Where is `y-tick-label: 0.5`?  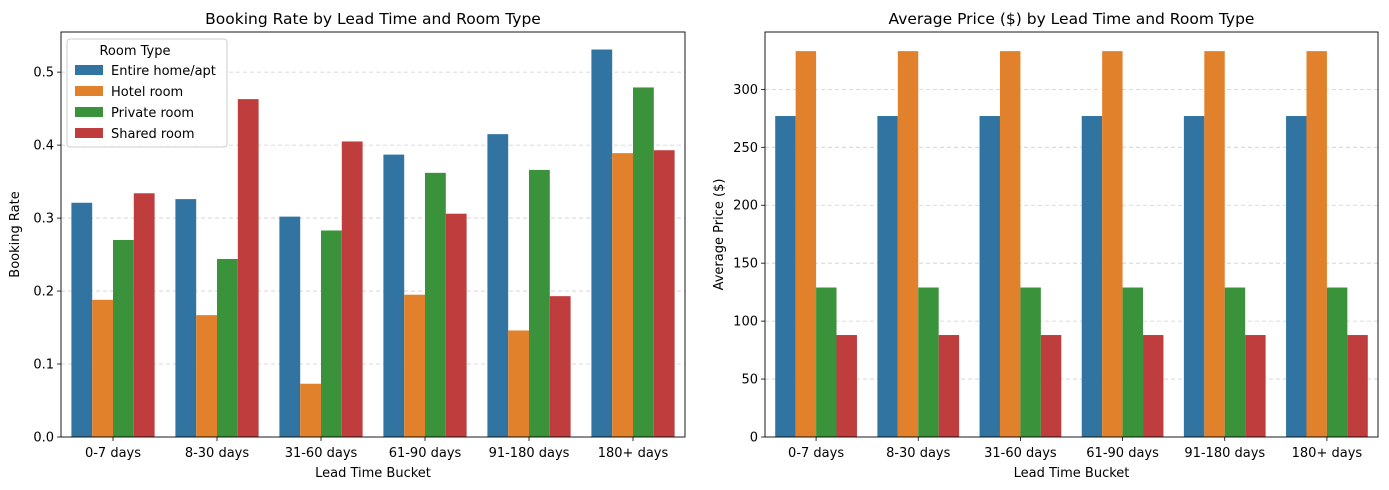 y-tick-label: 0.5 is located at coordinates (43, 73).